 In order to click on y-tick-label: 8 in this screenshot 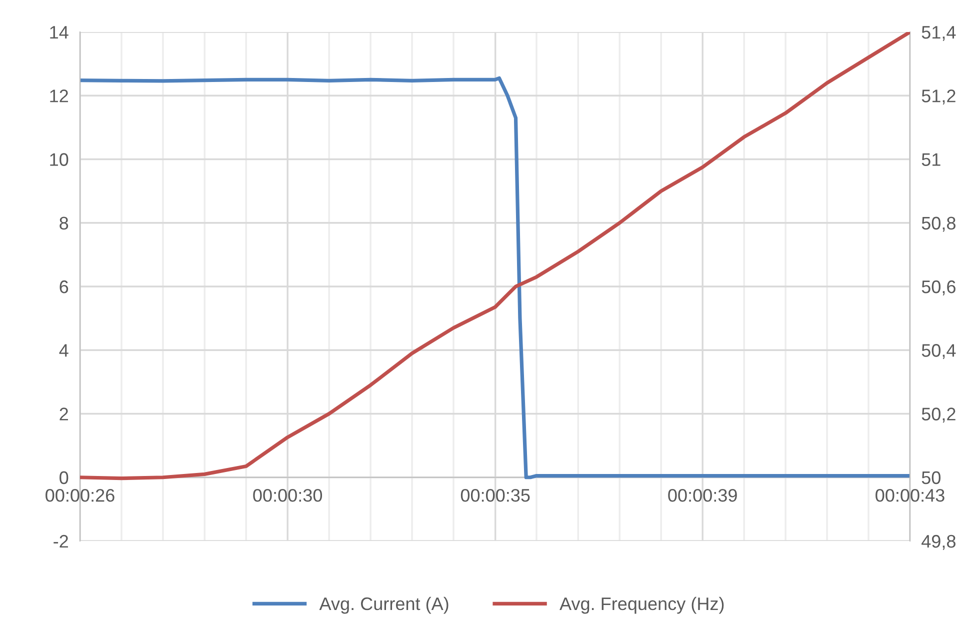, I will do `click(64, 223)`.